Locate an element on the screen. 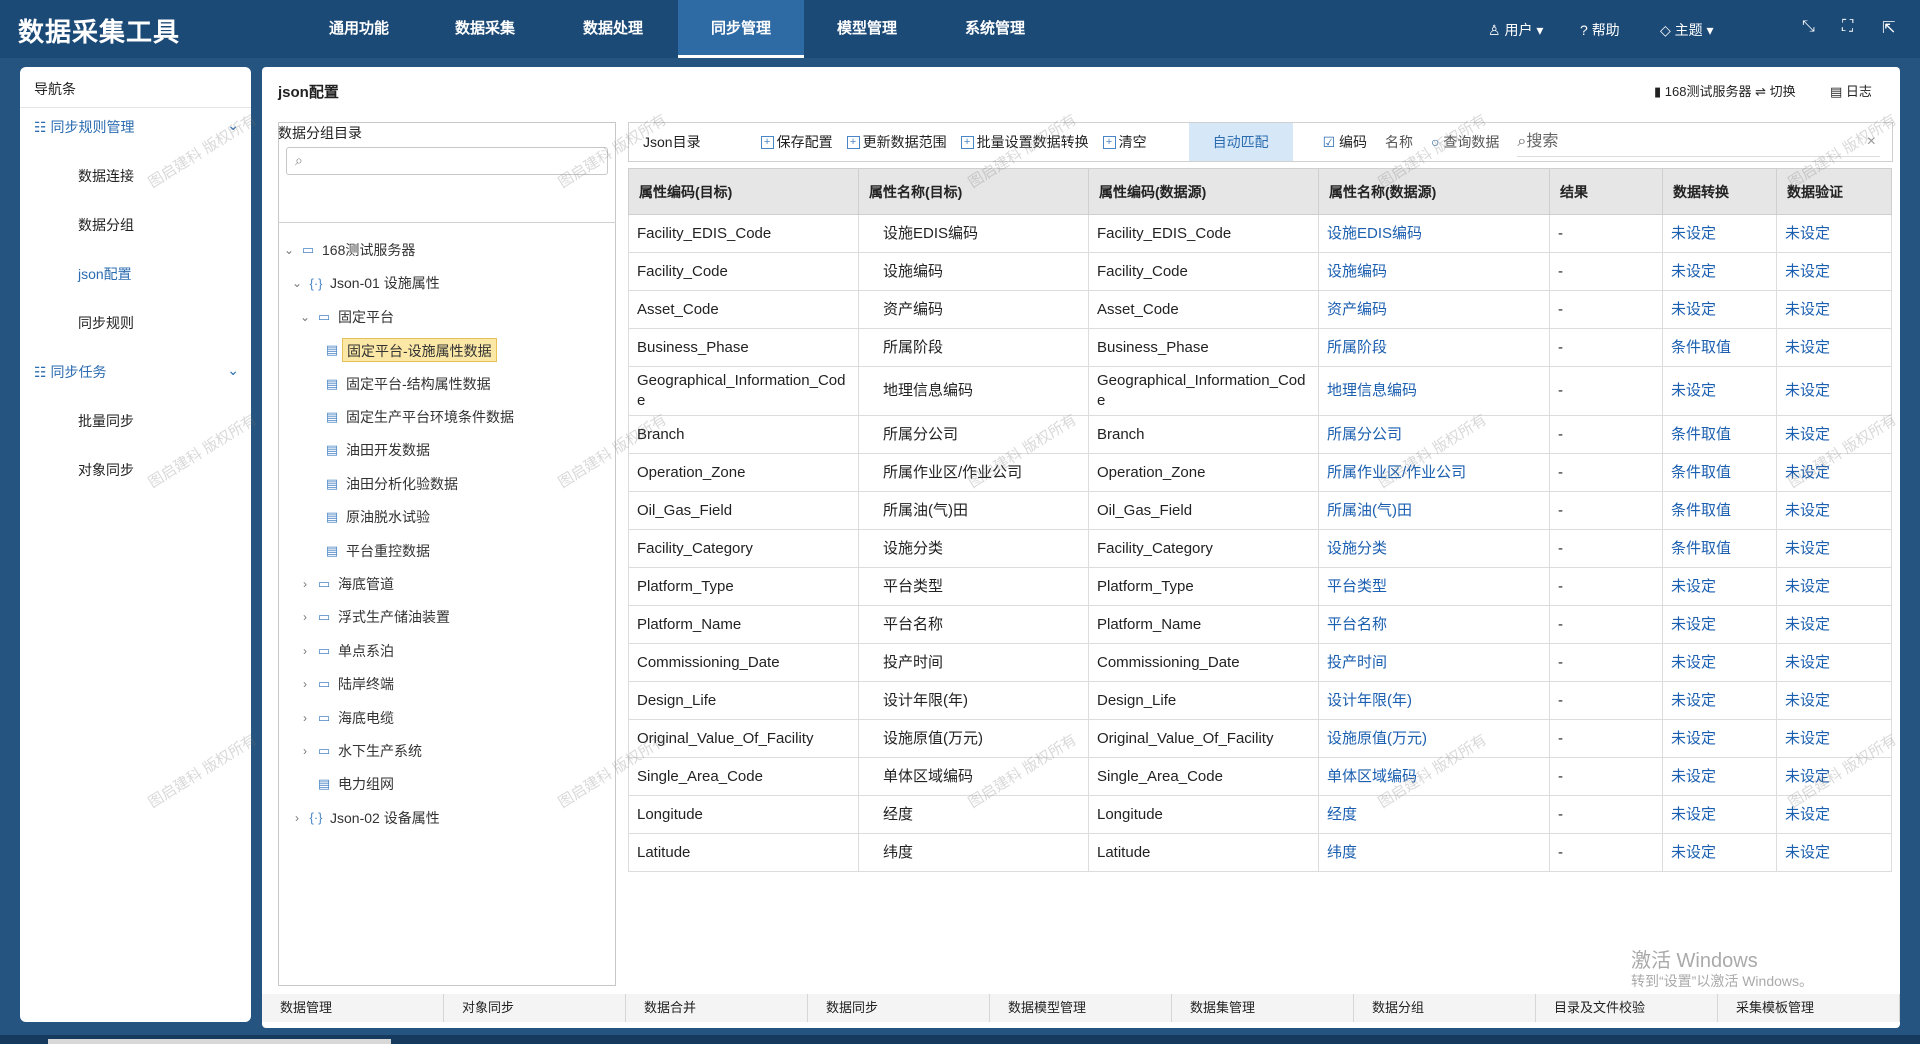  tree-row: ⌄ ▭ 168测试服务器 is located at coordinates (349, 250).